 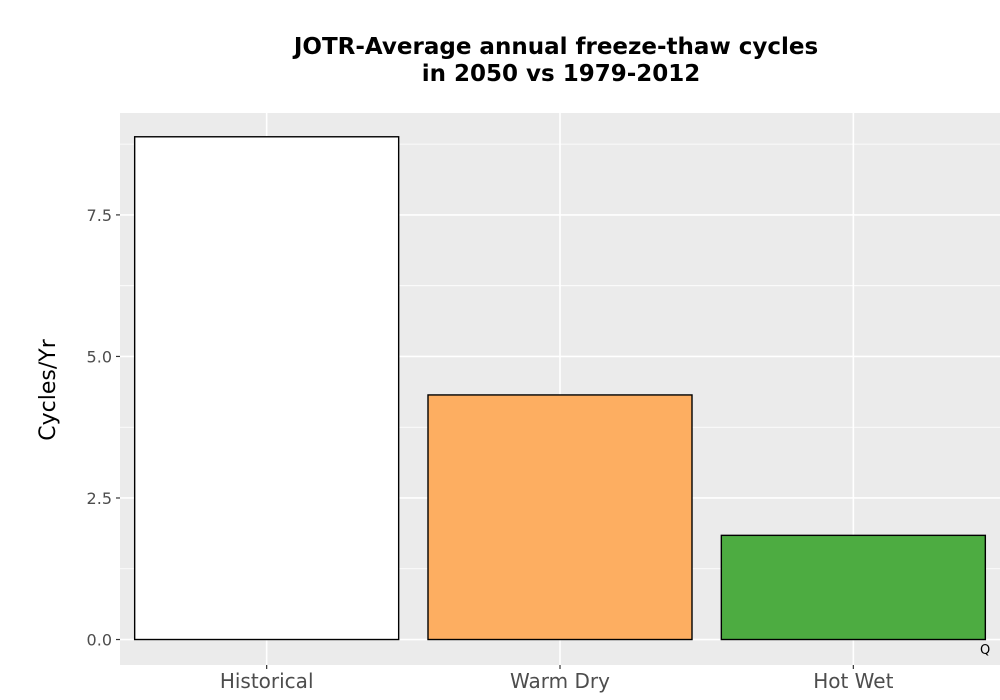 I want to click on y-axis-label: Cycles/Yr, so click(x=48, y=389).